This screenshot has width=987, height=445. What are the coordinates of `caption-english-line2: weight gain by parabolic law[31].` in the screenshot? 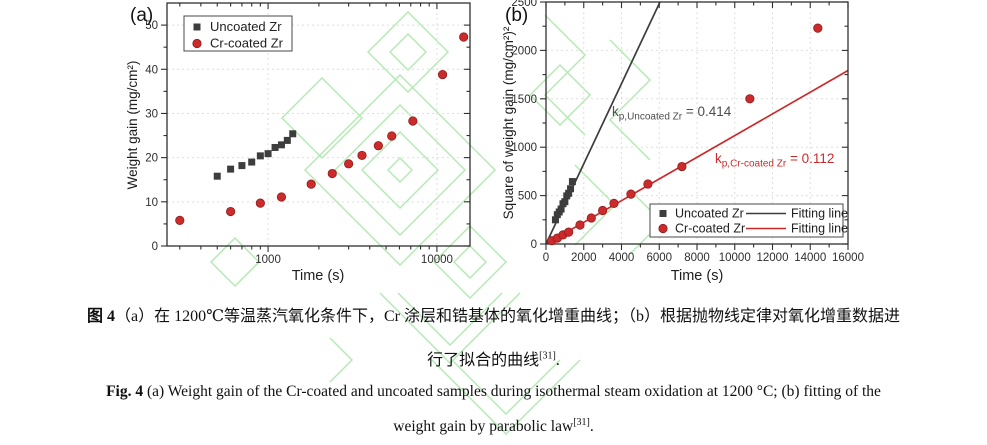 It's located at (493, 426).